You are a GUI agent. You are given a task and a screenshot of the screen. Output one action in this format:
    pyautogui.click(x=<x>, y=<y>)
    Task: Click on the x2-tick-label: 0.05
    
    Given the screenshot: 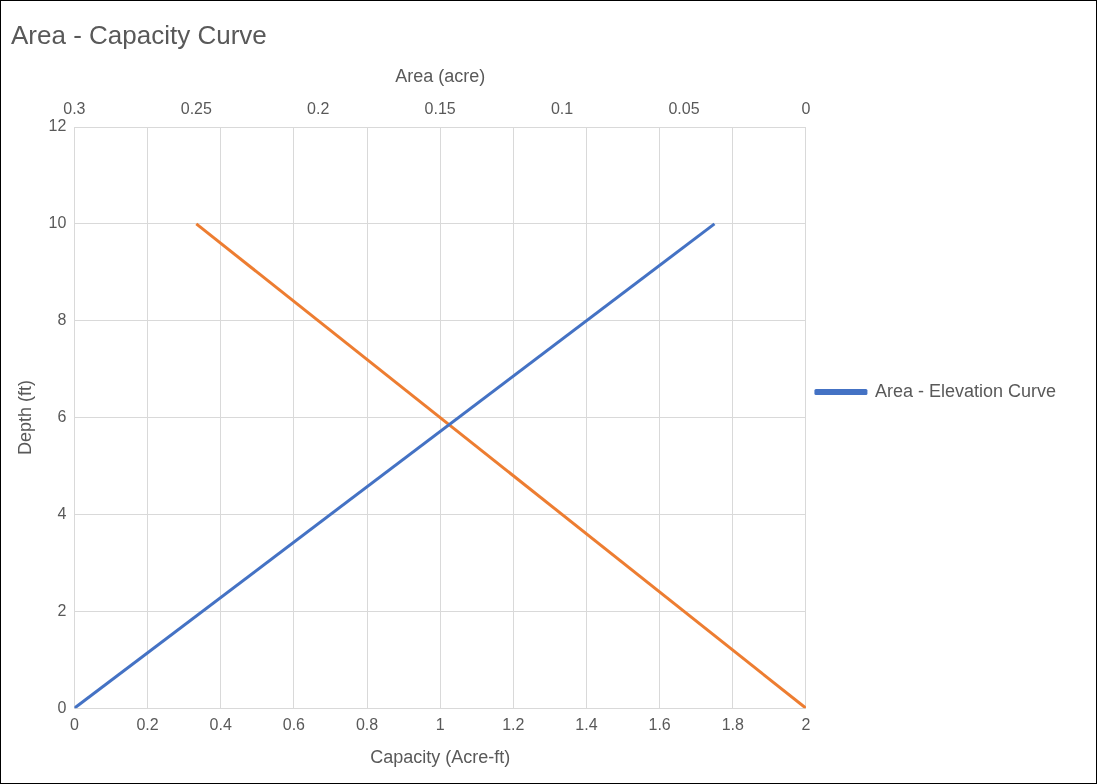 What is the action you would take?
    pyautogui.click(x=684, y=108)
    